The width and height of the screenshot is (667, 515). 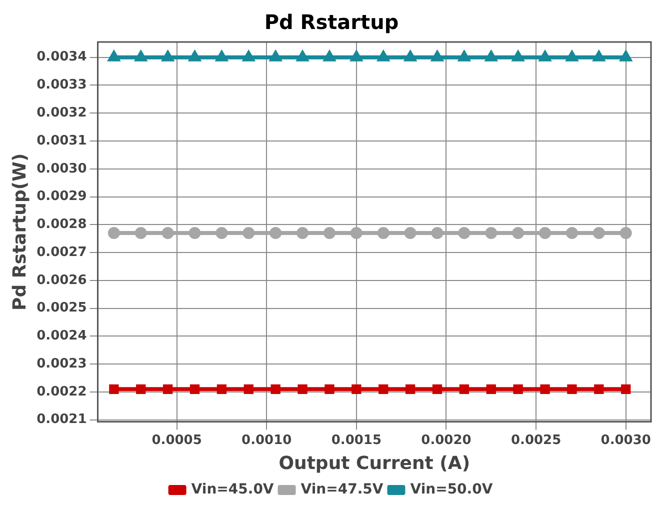 What do you see at coordinates (61, 392) in the screenshot?
I see `y-tick-label: 0.0022` at bounding box center [61, 392].